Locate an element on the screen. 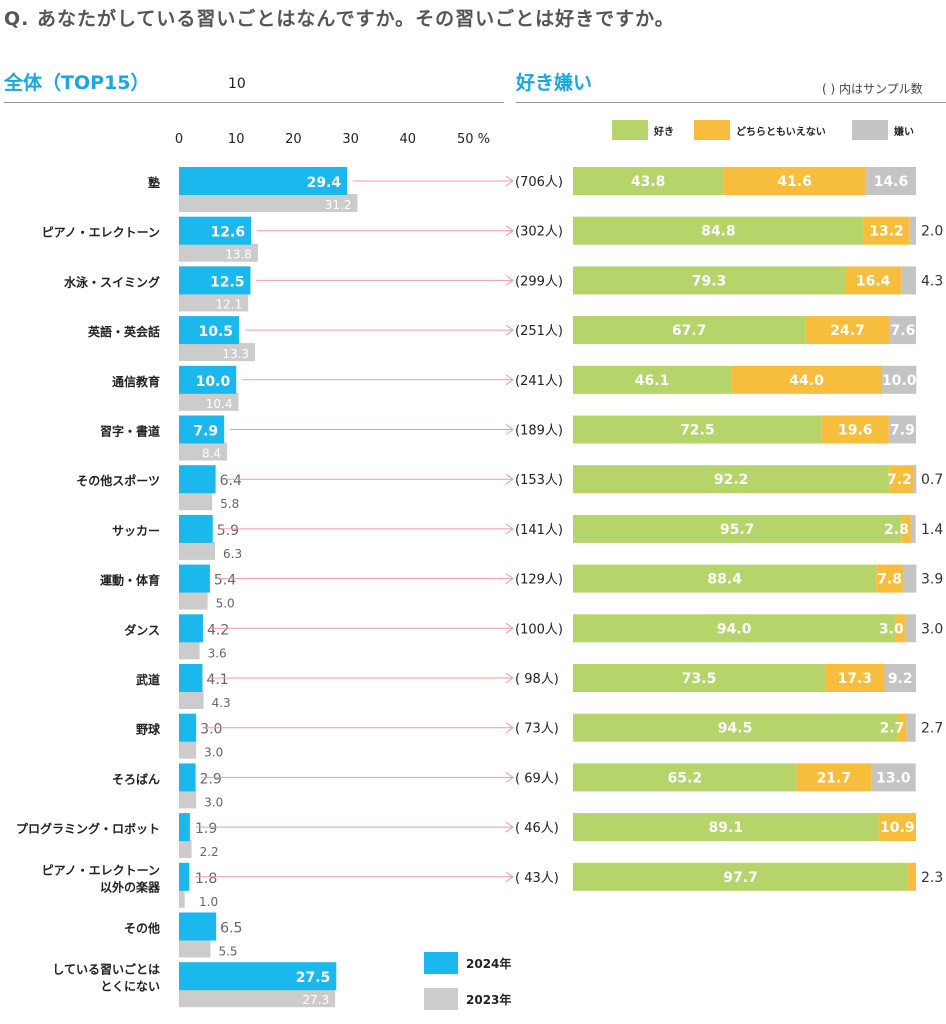 Image resolution: width=946 pixels, height=1024 pixels. category-label: 塾 is located at coordinates (154, 182).